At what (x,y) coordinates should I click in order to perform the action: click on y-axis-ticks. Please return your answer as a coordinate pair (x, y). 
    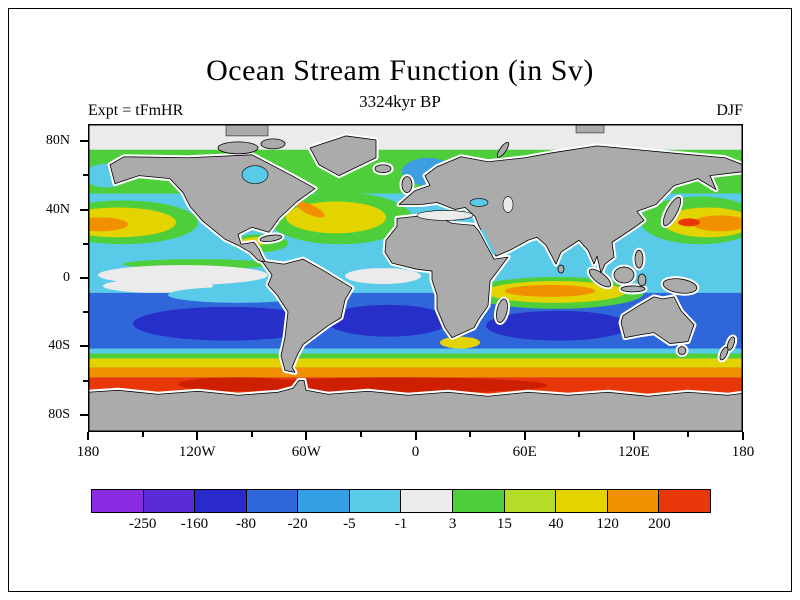
    Looking at the image, I should click on (84, 278).